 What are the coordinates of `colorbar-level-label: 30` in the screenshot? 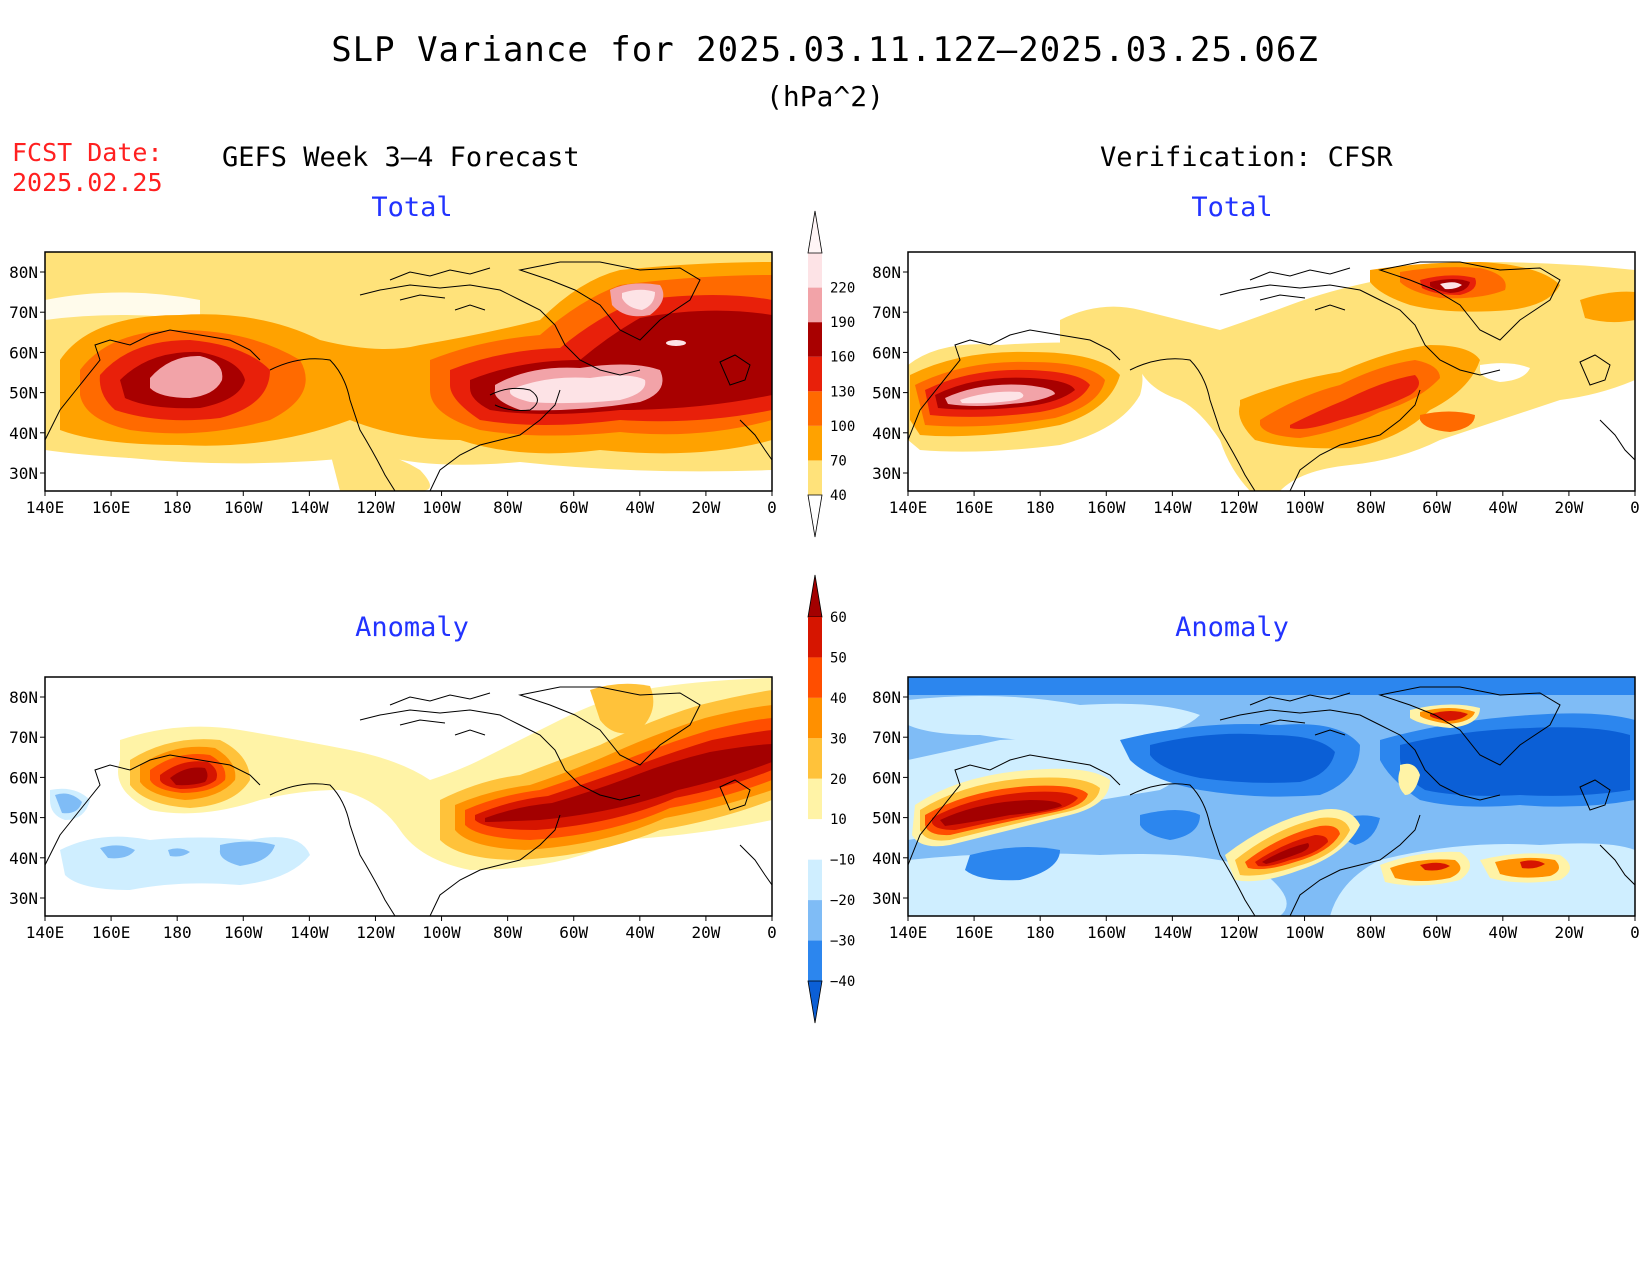 It's located at (838, 739).